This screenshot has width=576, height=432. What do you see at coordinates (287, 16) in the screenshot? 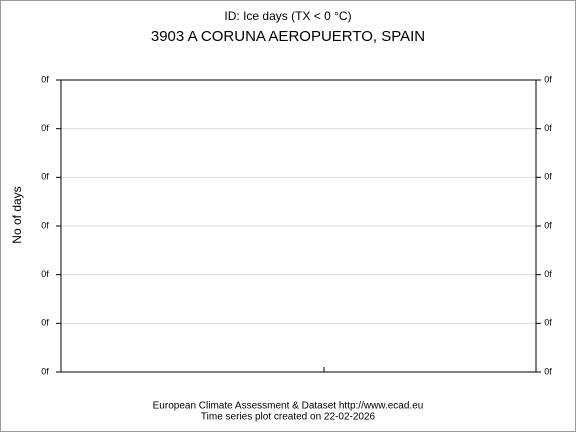
I see `chart-title: ID: Ice days (TX < 0 °C)` at bounding box center [287, 16].